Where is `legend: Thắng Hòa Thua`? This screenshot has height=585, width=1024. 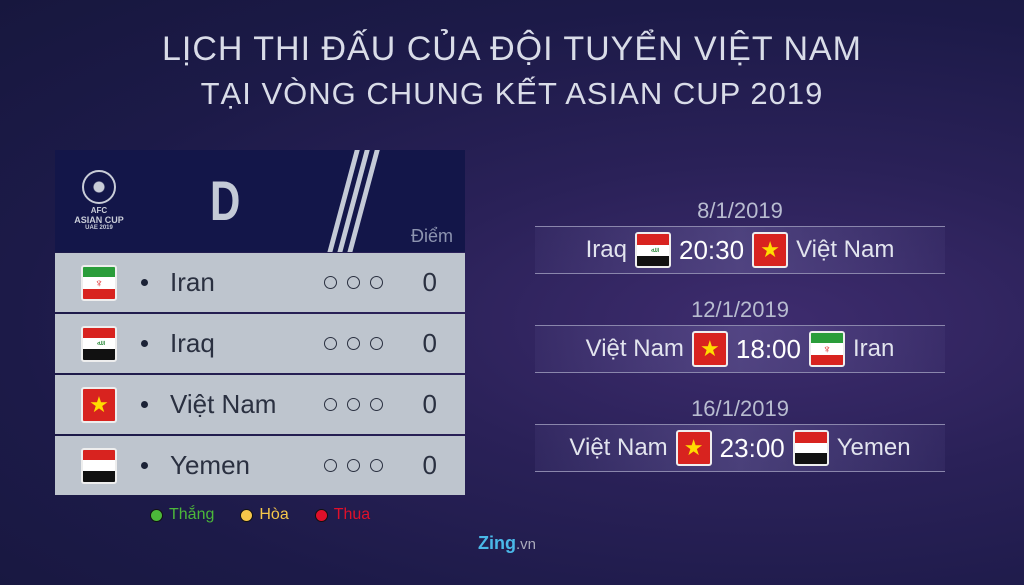 legend: Thắng Hòa Thua is located at coordinates (260, 515).